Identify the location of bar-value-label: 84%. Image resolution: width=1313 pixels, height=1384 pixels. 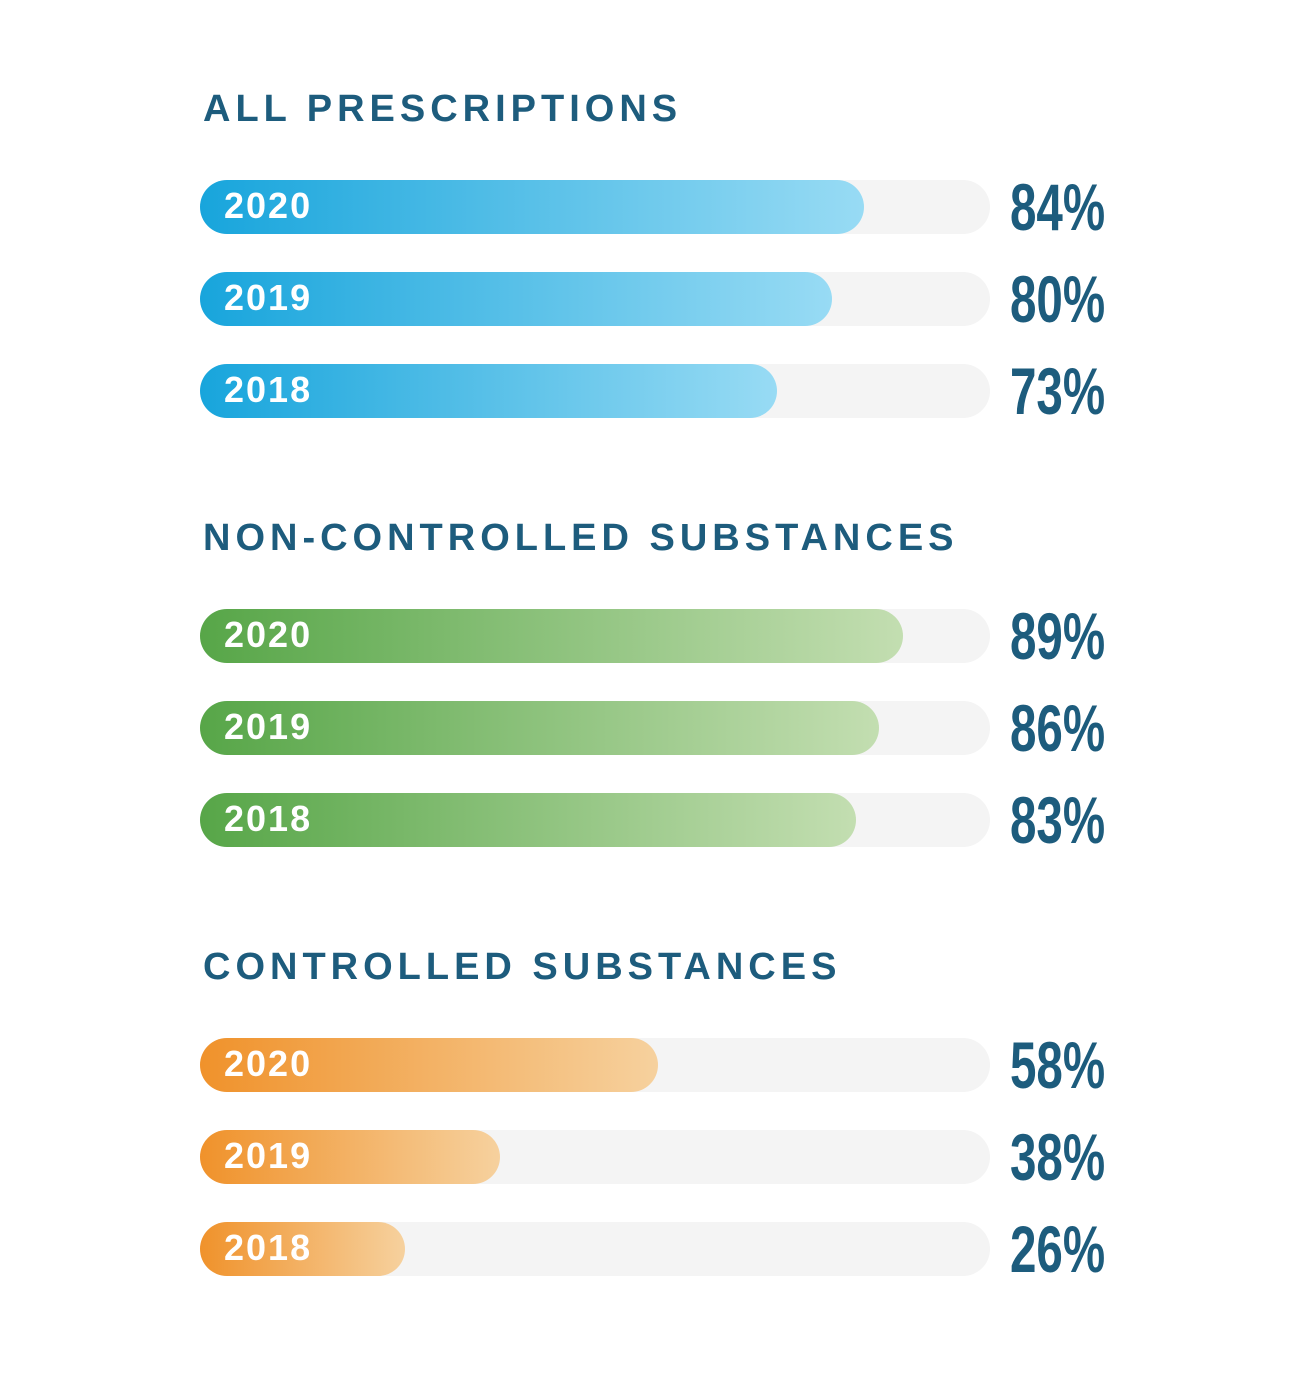
(1058, 207).